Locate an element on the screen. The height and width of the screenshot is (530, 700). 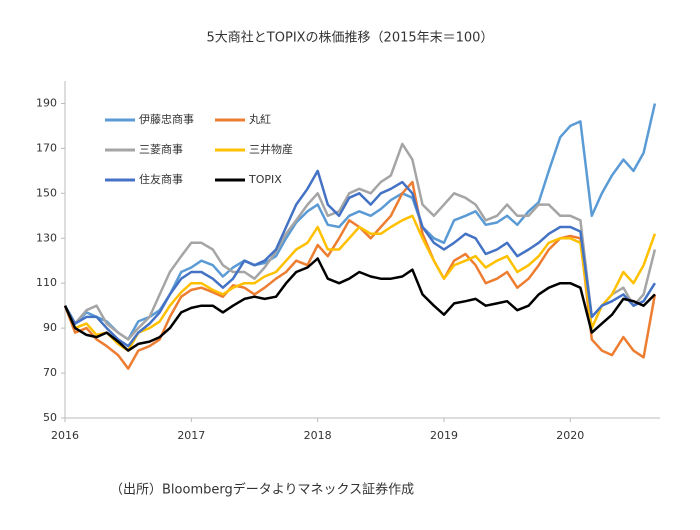
legend-label: 丸紅 is located at coordinates (260, 119).